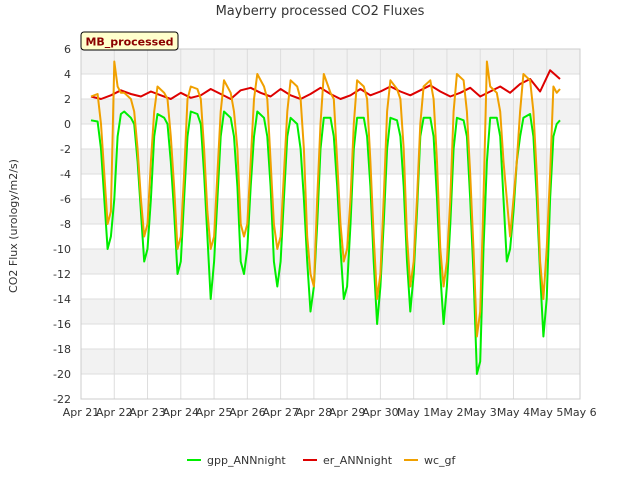 This screenshot has height=480, width=640. What do you see at coordinates (413, 412) in the screenshot?
I see `x-tick-label: May 1` at bounding box center [413, 412].